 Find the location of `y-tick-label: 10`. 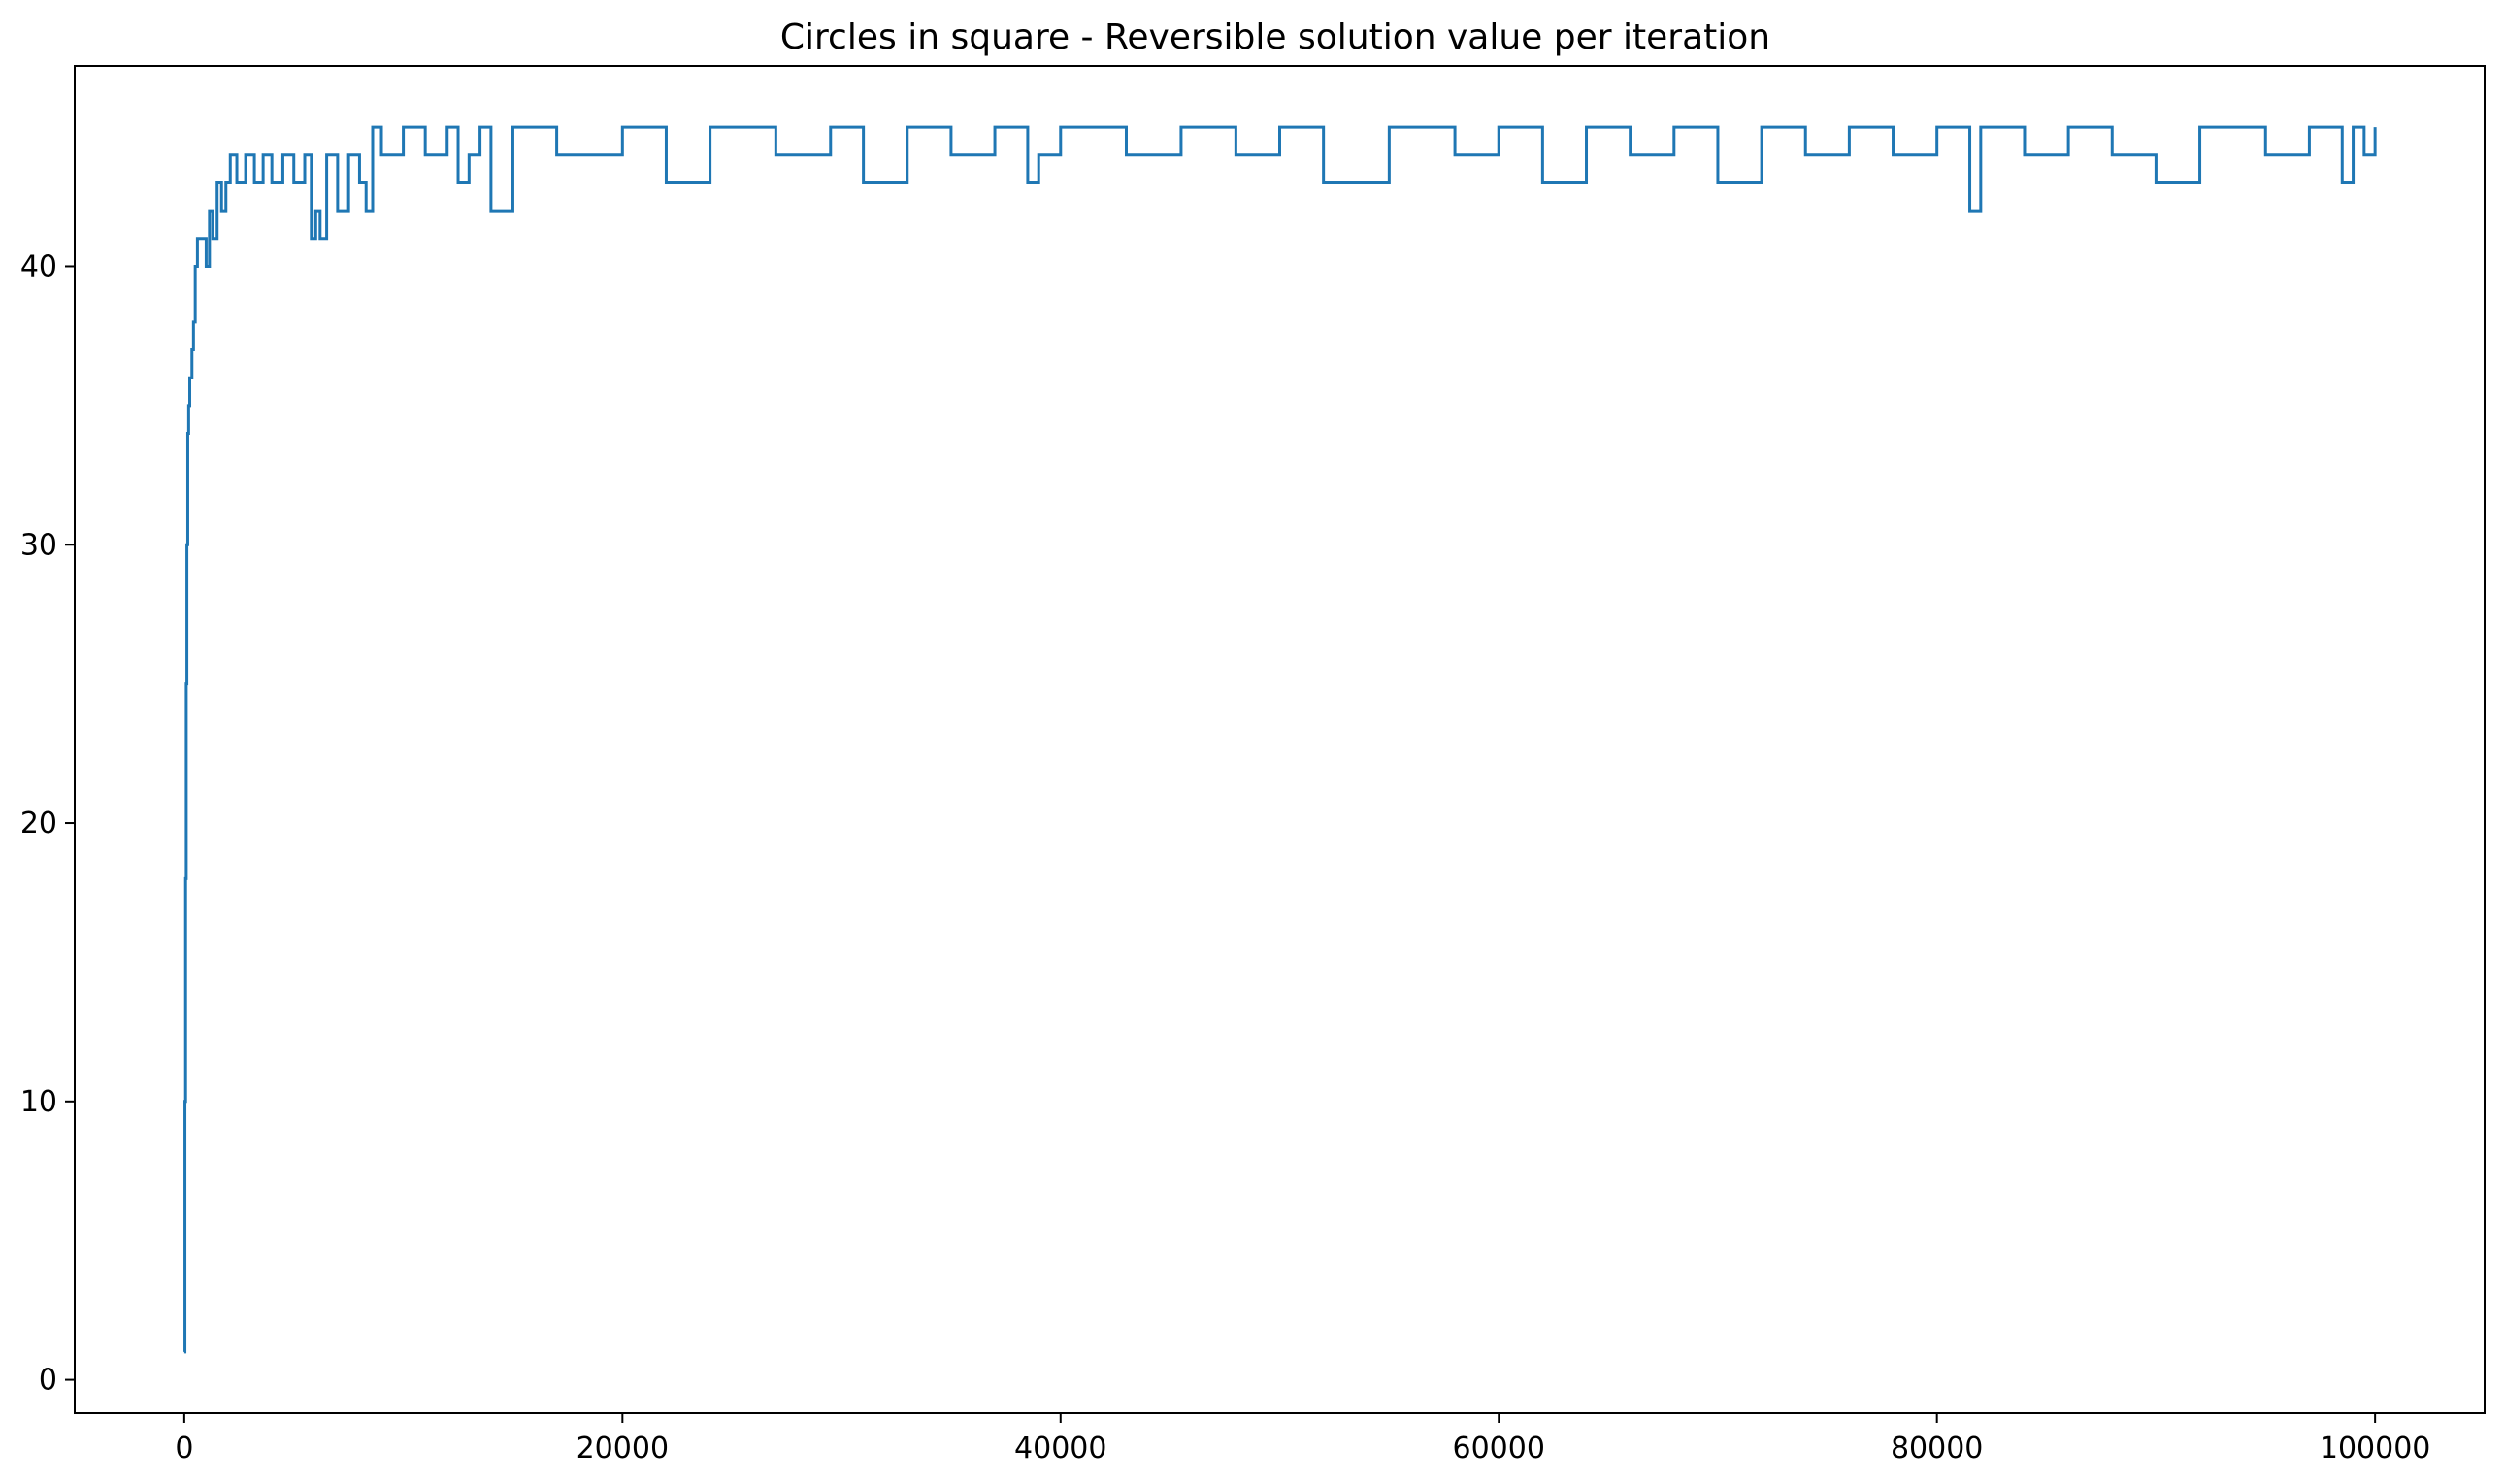

y-tick-label: 10 is located at coordinates (38, 1102).